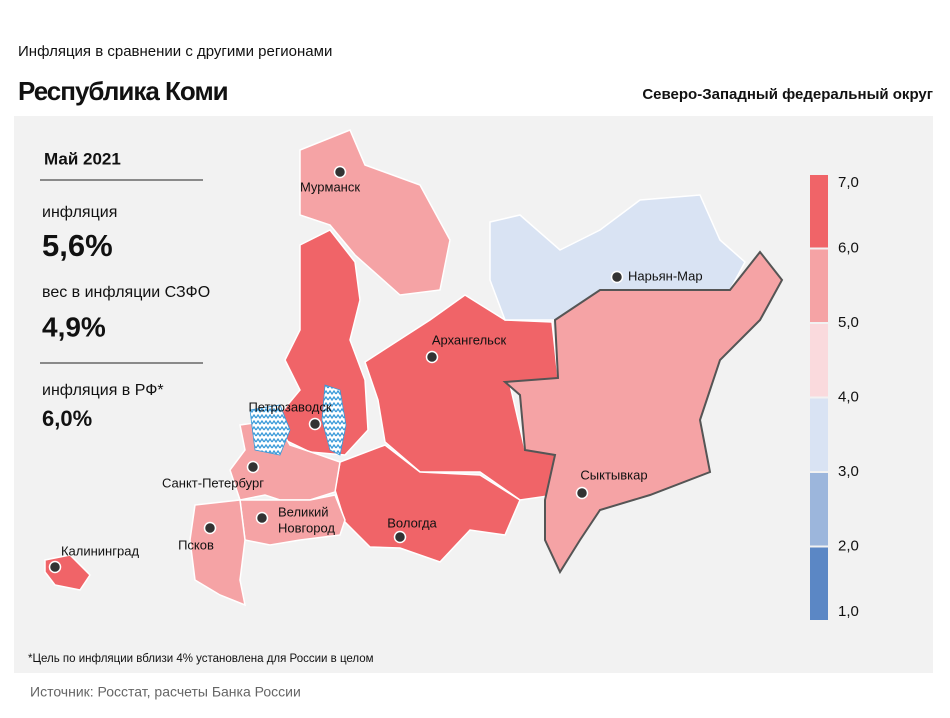 This screenshot has width=950, height=718. What do you see at coordinates (848, 182) in the screenshot?
I see `legend-label: 7,0` at bounding box center [848, 182].